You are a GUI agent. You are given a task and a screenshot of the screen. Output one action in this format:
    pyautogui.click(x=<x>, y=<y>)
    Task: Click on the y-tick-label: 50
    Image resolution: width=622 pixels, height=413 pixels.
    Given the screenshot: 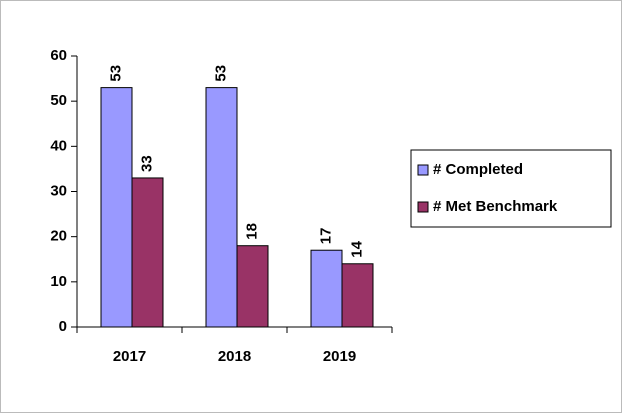 What is the action you would take?
    pyautogui.click(x=58, y=100)
    